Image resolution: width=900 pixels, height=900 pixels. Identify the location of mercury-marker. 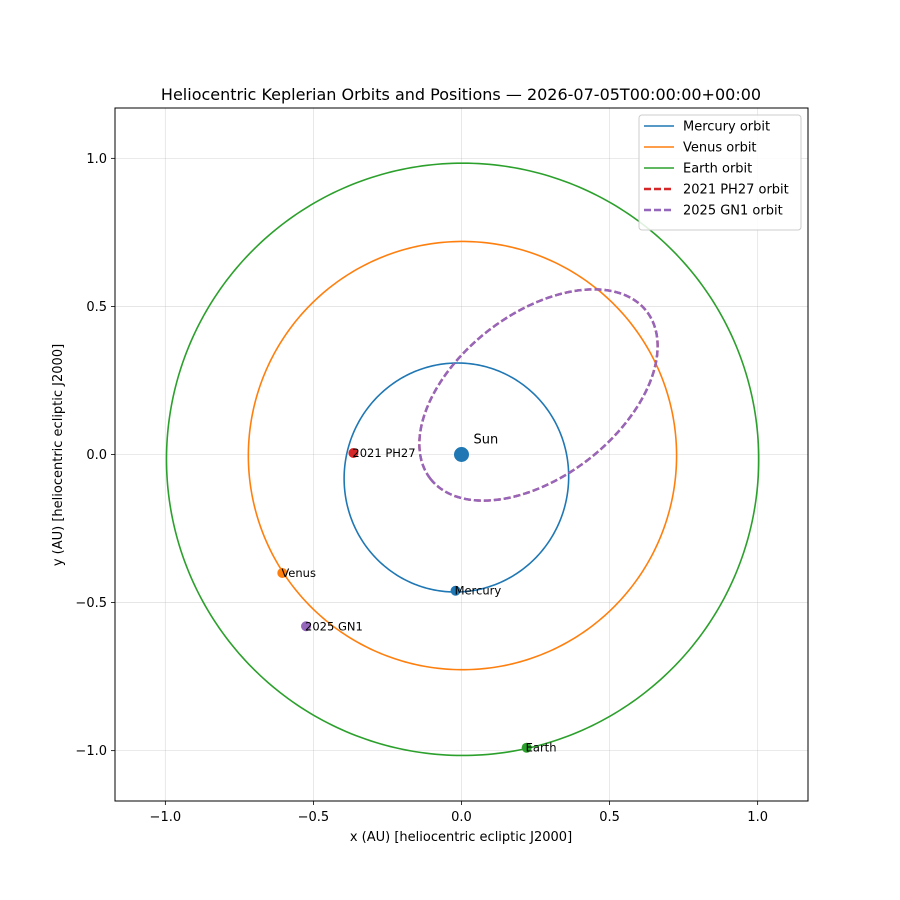
(455, 590).